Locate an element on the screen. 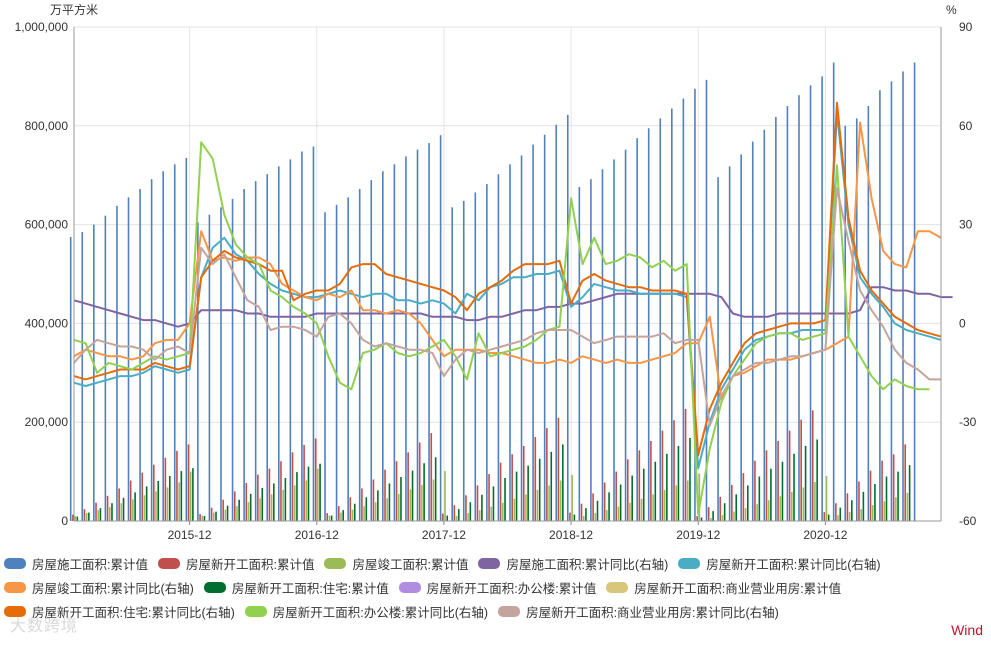 The width and height of the screenshot is (991, 646). legend-item: 房屋新开工面积:住宅:累计同比(右轴) is located at coordinates (119, 611).